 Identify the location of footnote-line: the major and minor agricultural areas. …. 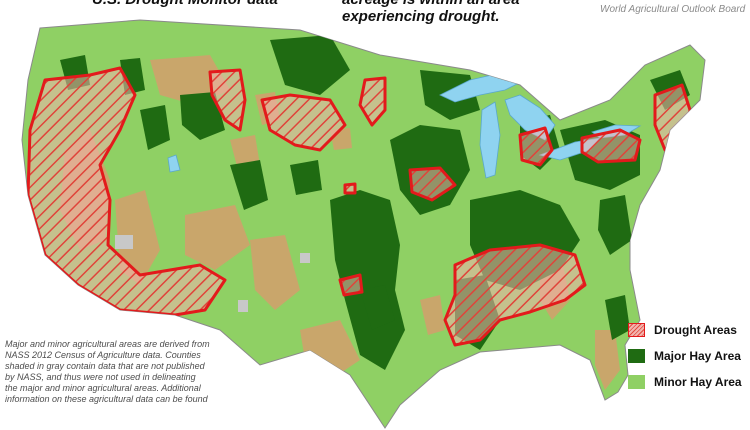
(103, 388).